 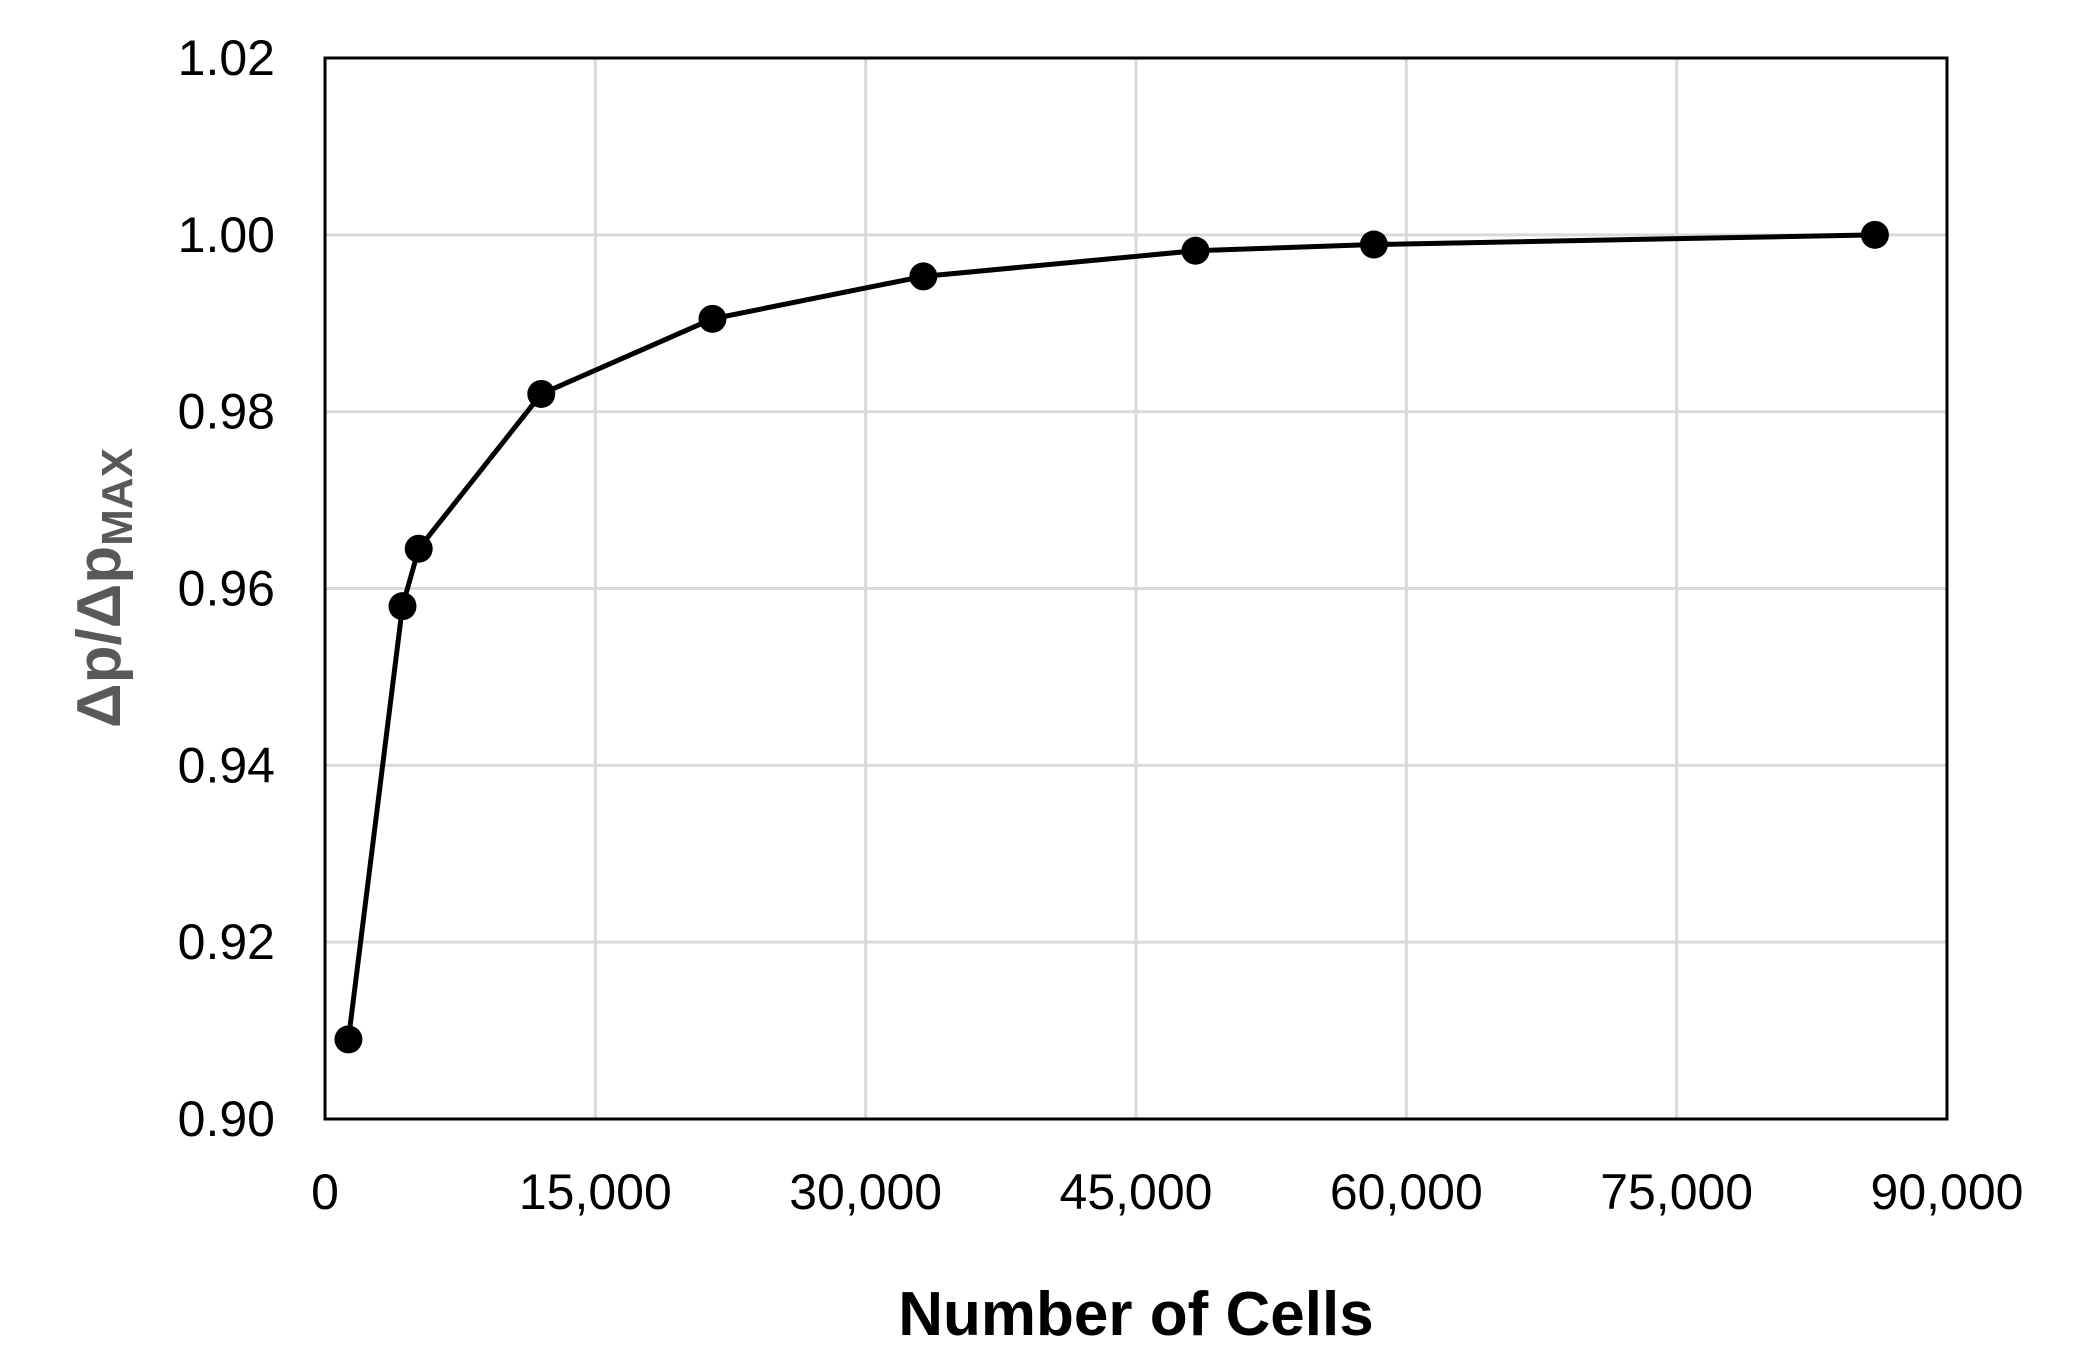 What do you see at coordinates (226, 942) in the screenshot?
I see `y-tick-label: 0.92` at bounding box center [226, 942].